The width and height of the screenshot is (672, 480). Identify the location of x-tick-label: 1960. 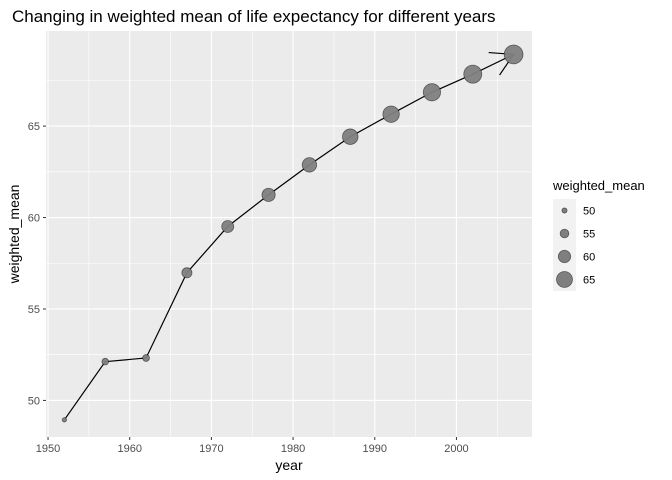
(129, 449).